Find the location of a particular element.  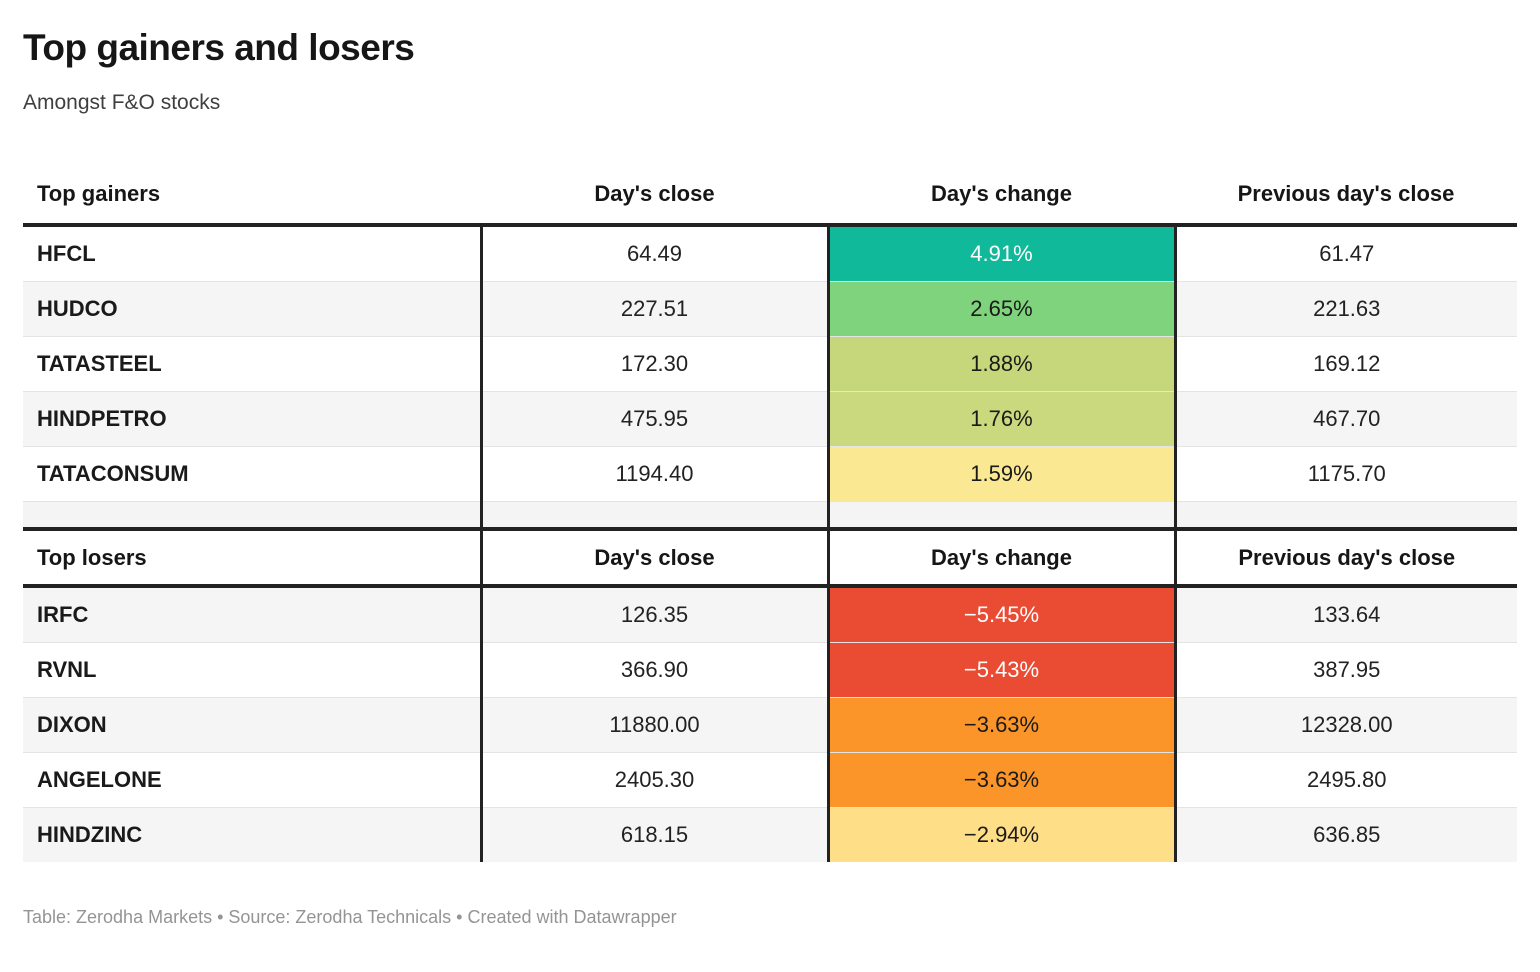

days-close-cell: 475.95 is located at coordinates (653, 419).